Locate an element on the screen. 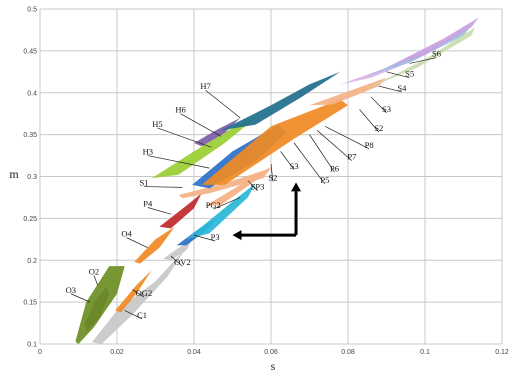 Image resolution: width=509 pixels, height=377 pixels. region-label: P6 is located at coordinates (334, 168).